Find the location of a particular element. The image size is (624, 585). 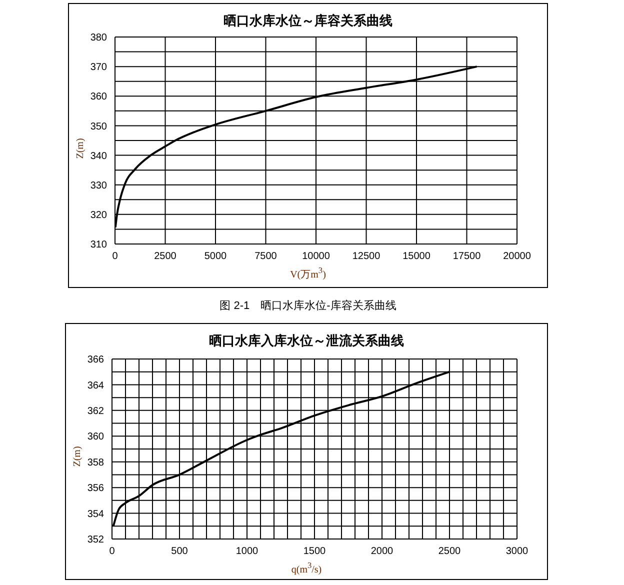

x-tick-label: 7500 is located at coordinates (266, 256).